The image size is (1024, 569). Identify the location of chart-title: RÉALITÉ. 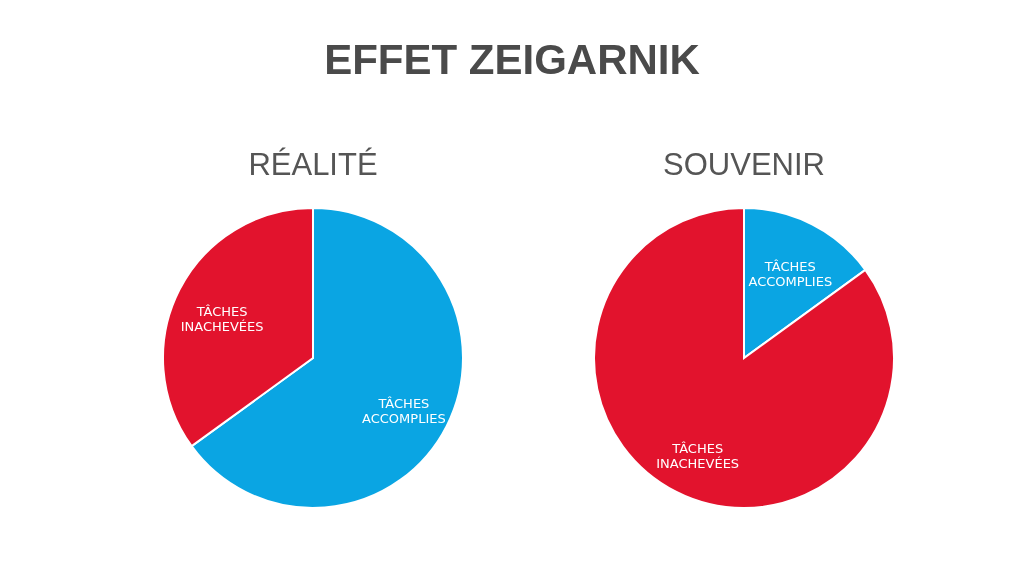
(313, 164).